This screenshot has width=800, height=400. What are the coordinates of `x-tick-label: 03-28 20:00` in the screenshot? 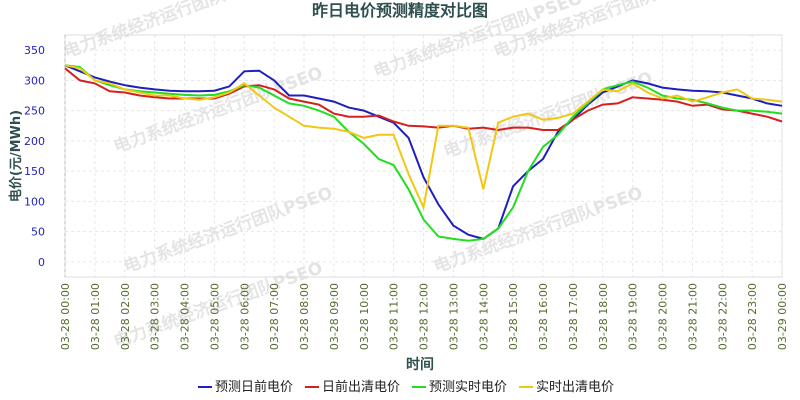 It's located at (663, 316).